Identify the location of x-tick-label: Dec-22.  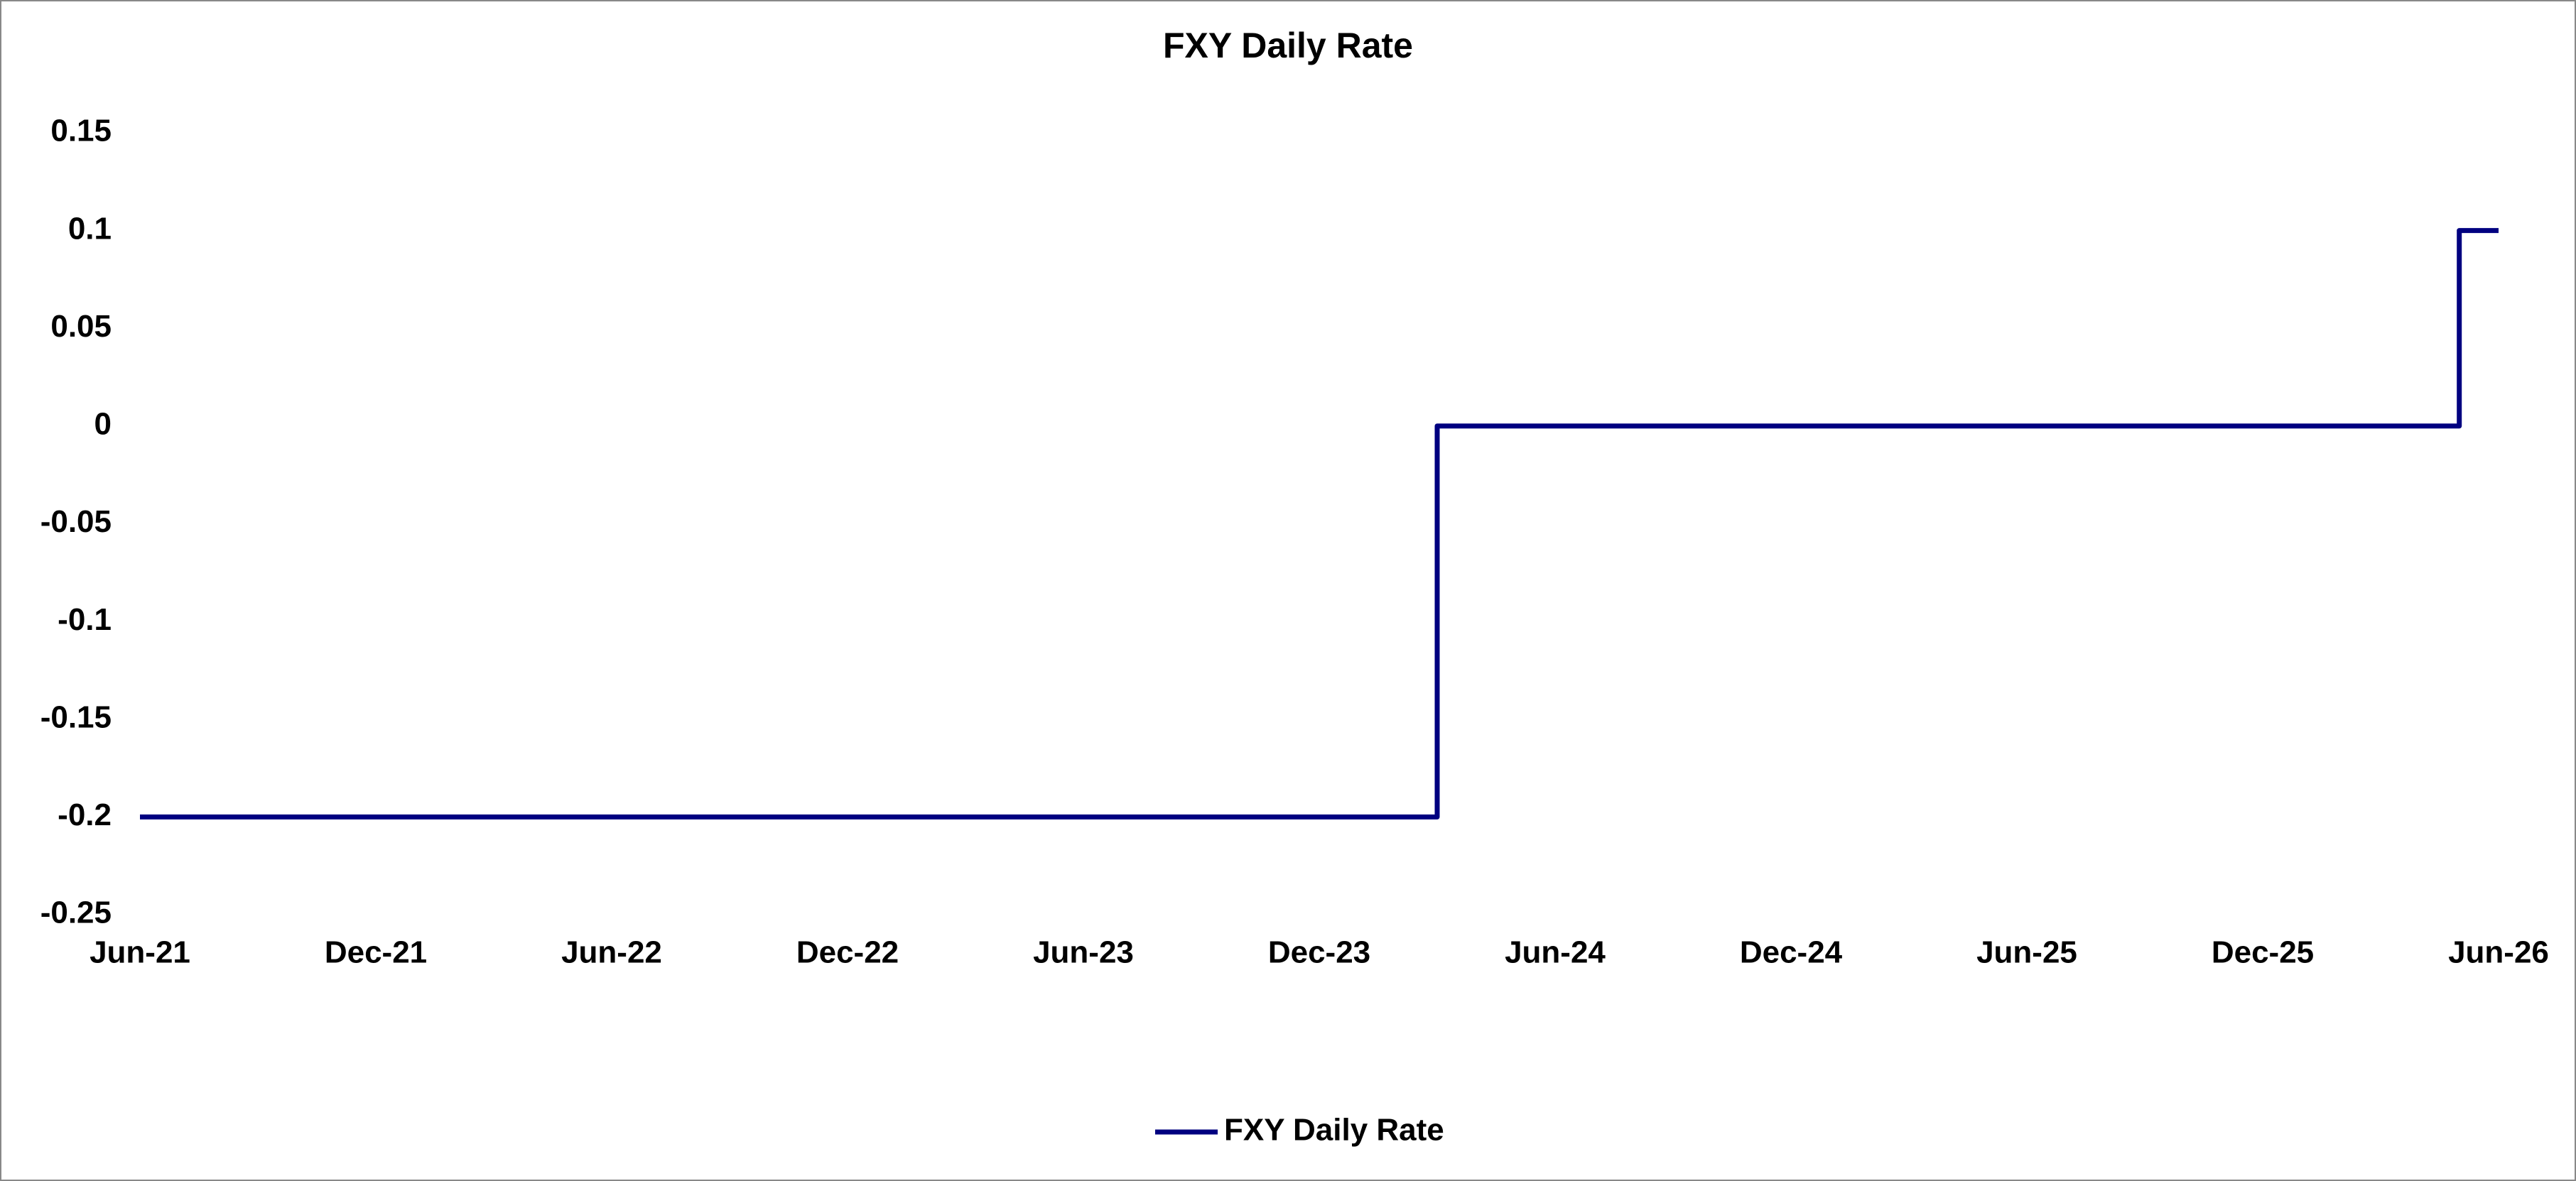
(847, 952).